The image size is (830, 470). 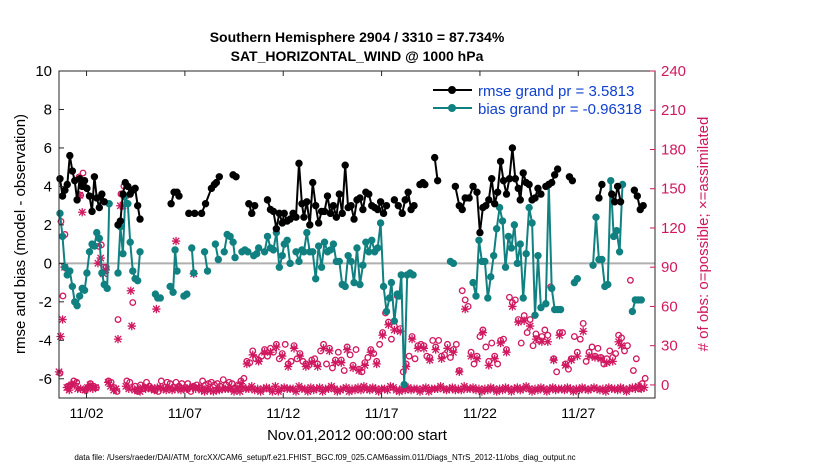 What do you see at coordinates (45, 379) in the screenshot?
I see `left-y-tick-label: -6` at bounding box center [45, 379].